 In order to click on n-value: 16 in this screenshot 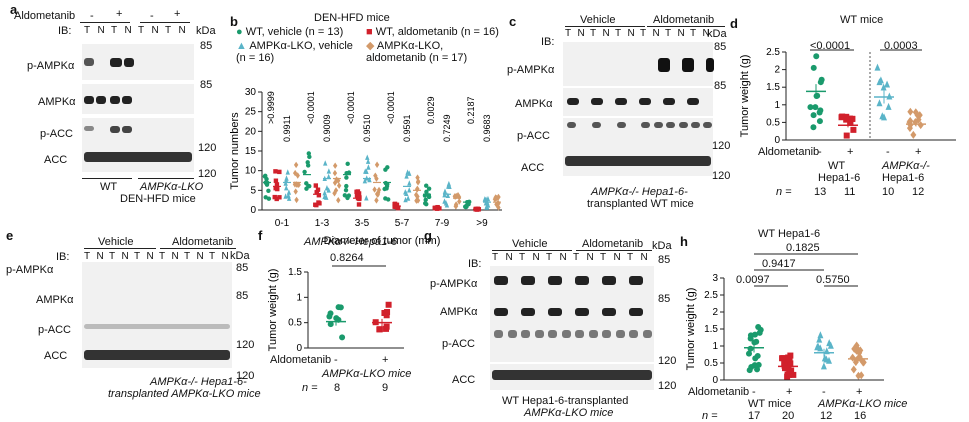, I will do `click(860, 416)`.